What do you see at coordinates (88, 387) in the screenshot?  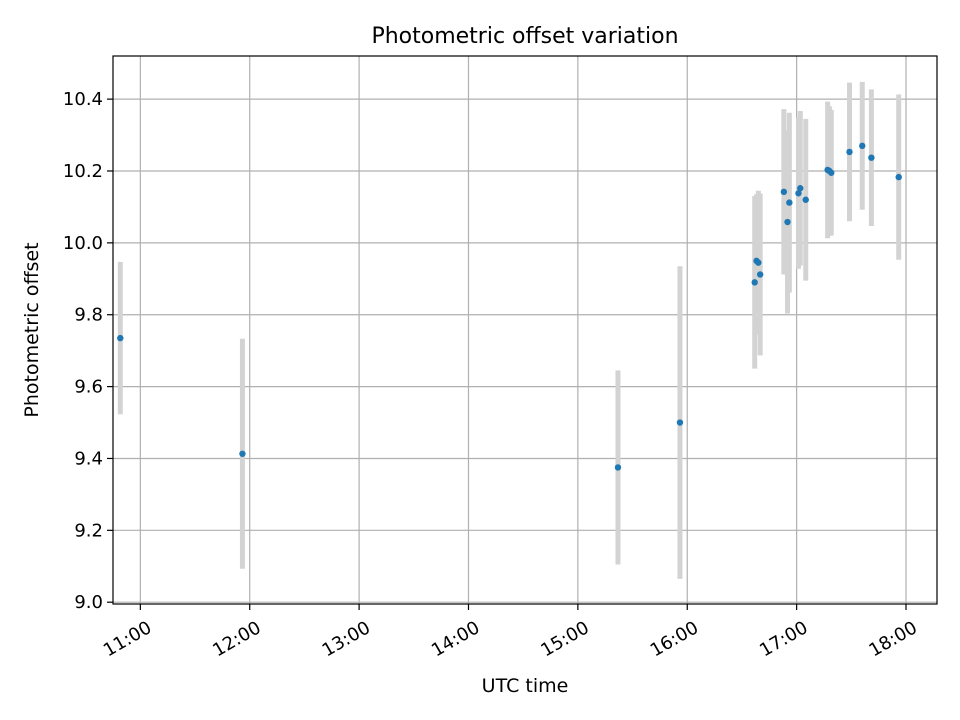 I see `y-tick-label: 9.6` at bounding box center [88, 387].